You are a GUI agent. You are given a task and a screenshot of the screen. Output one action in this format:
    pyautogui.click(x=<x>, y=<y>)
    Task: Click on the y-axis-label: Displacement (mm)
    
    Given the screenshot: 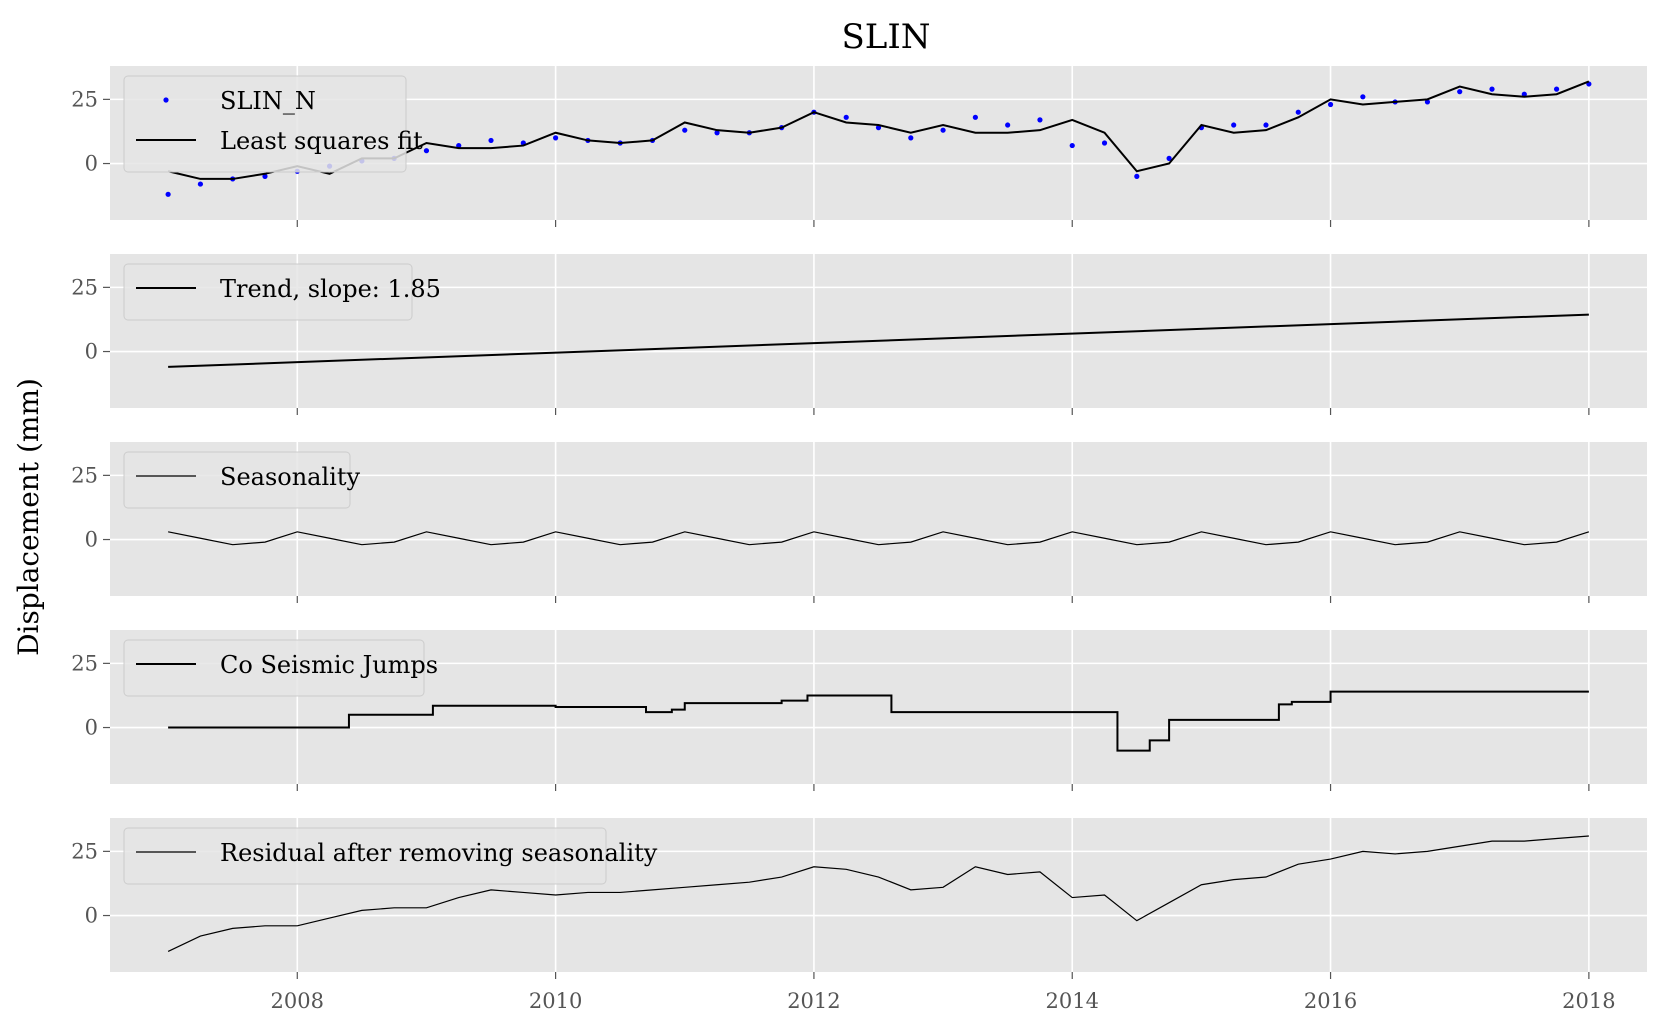 What is the action you would take?
    pyautogui.click(x=28, y=517)
    